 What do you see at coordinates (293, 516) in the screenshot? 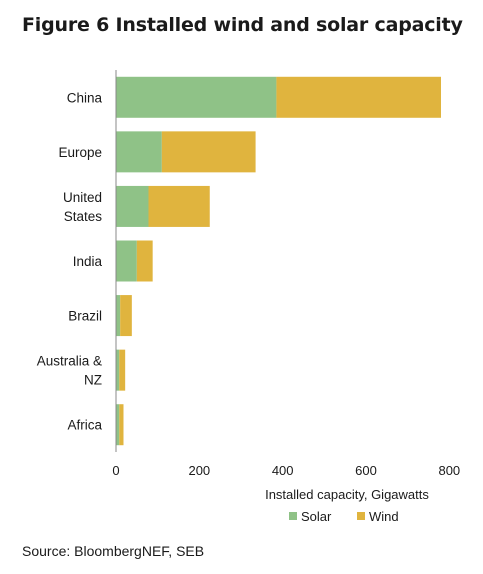
I see `legend-swatch-solar` at bounding box center [293, 516].